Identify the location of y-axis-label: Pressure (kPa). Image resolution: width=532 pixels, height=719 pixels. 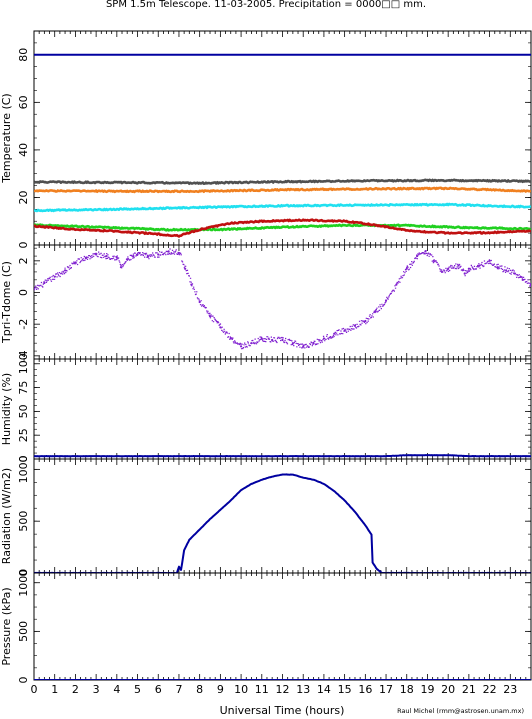
(6, 626).